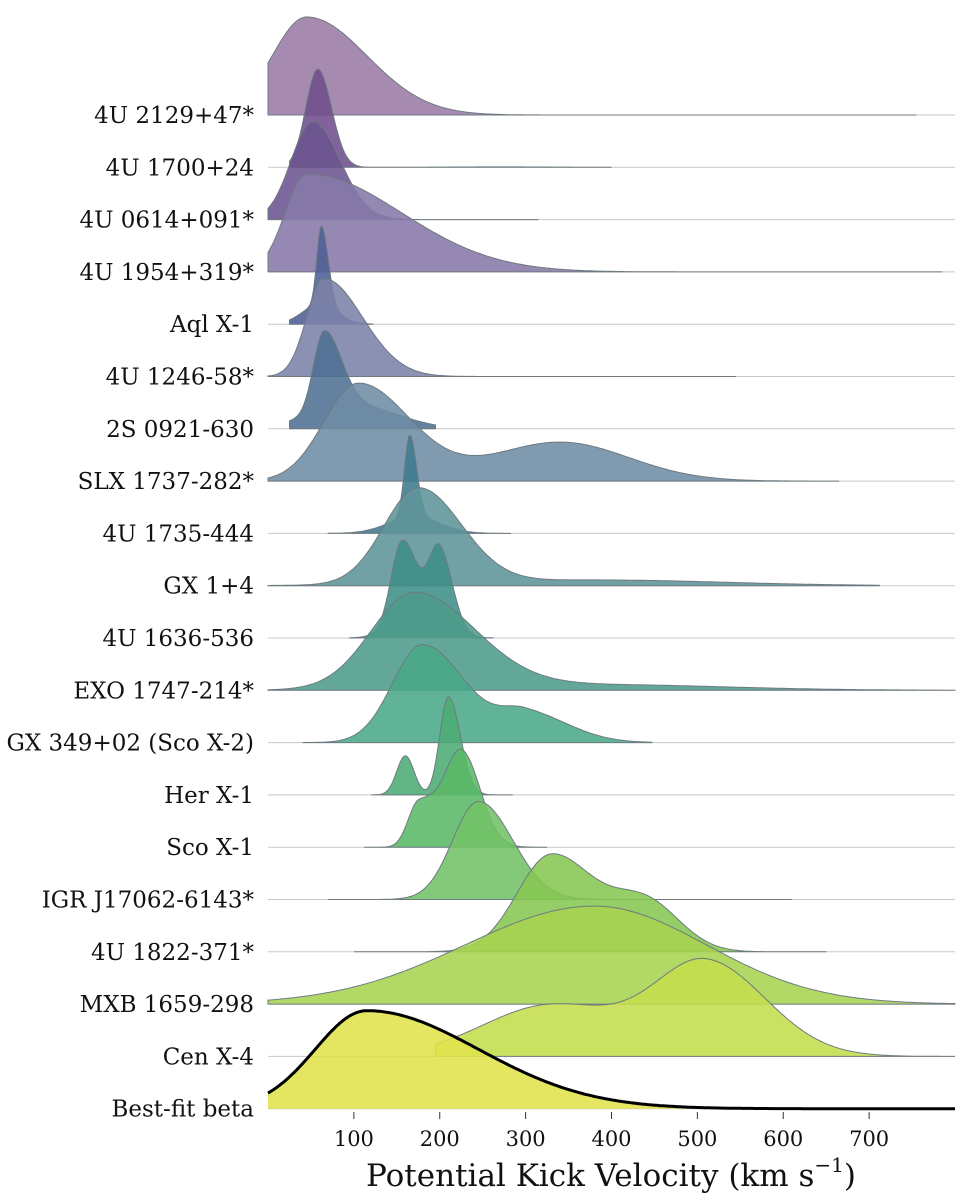 The image size is (974, 1204). I want to click on x-axis: 100 200 300 400 500 600 700, so click(611, 1131).